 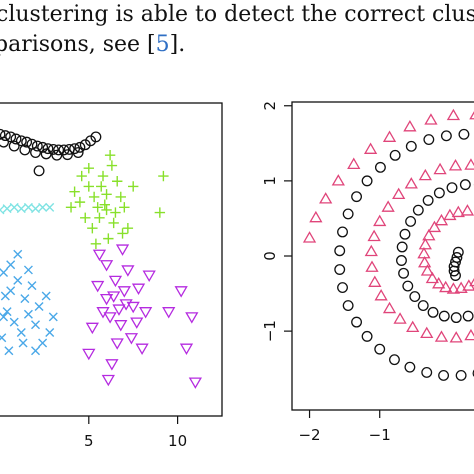 What do you see at coordinates (78, 44) in the screenshot?
I see `body-text-line-2-start: parisons, see [` at bounding box center [78, 44].